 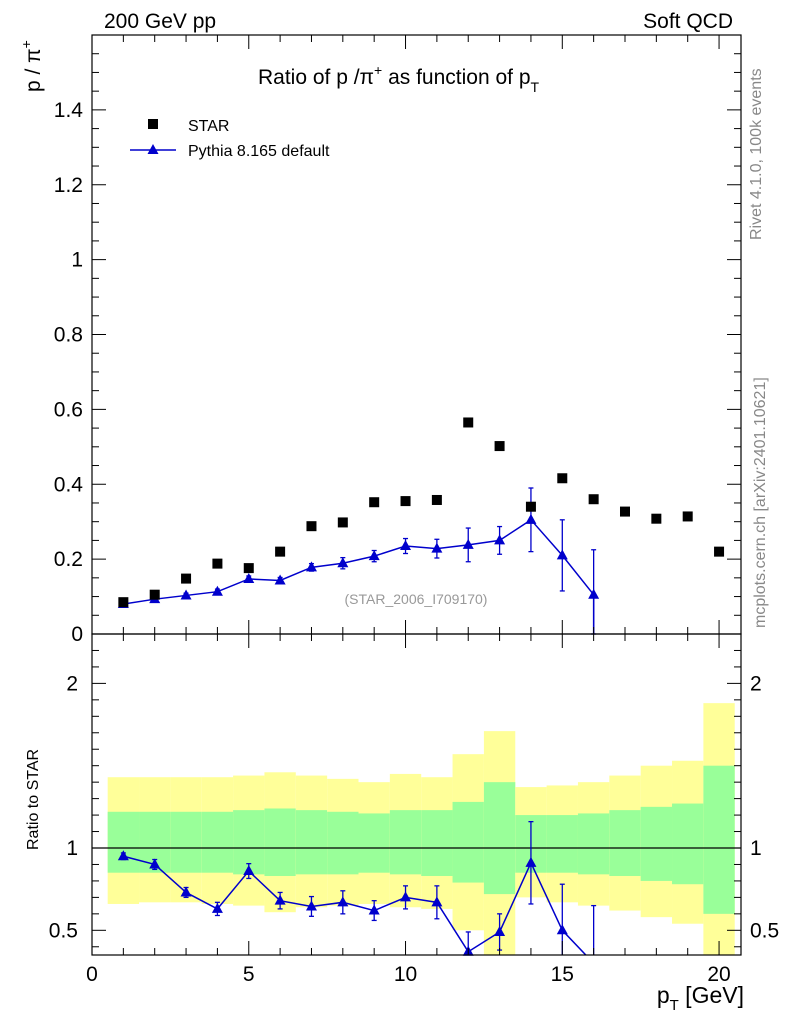 I want to click on mcplots-label: mcplots.cern.ch [arXiv:2401.10621], so click(x=760, y=502).